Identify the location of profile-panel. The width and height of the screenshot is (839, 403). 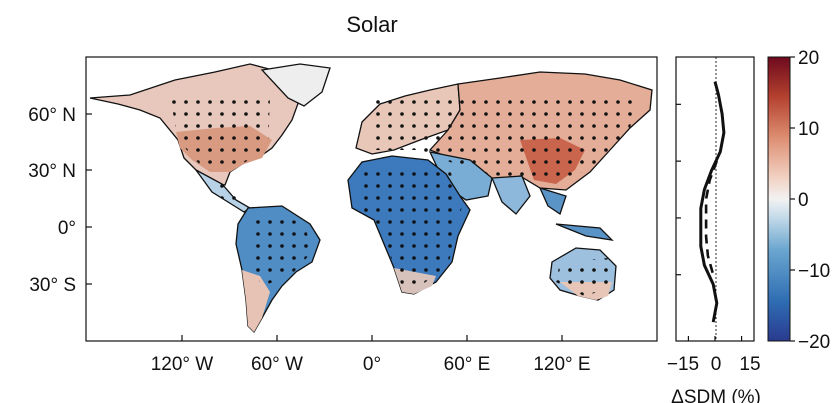
(715, 199).